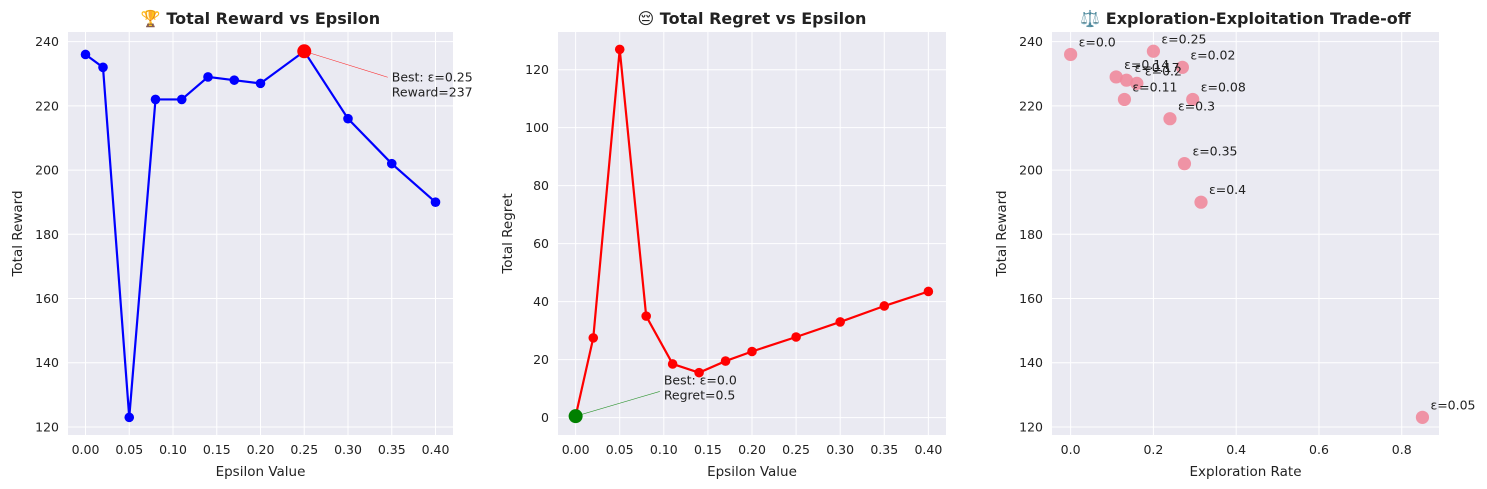 The height and width of the screenshot is (489, 1487). Describe the element at coordinates (1071, 449) in the screenshot. I see `x-tick-label: 0.0` at that location.